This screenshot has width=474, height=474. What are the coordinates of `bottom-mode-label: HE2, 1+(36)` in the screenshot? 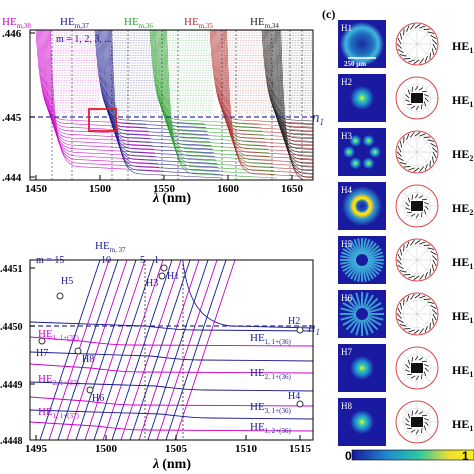 It's located at (270, 374).